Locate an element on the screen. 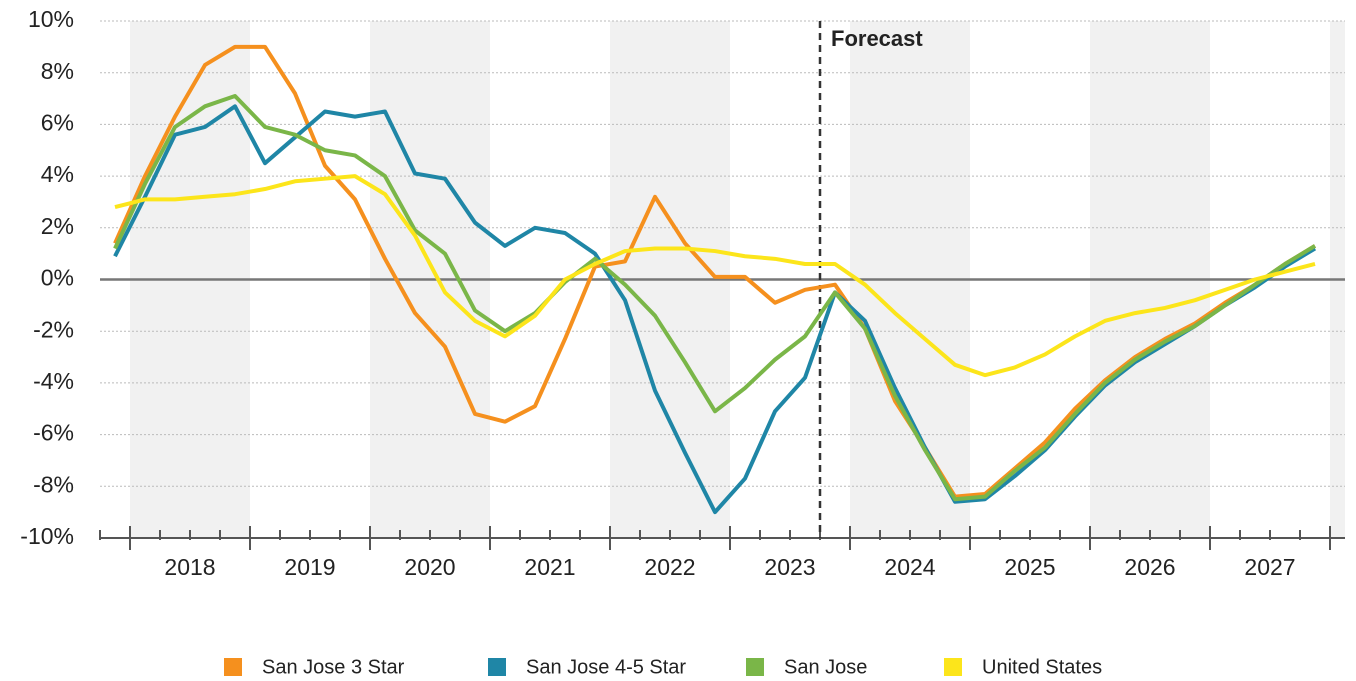 The image size is (1356, 681). x-tick-label: 2027 is located at coordinates (1269, 567).